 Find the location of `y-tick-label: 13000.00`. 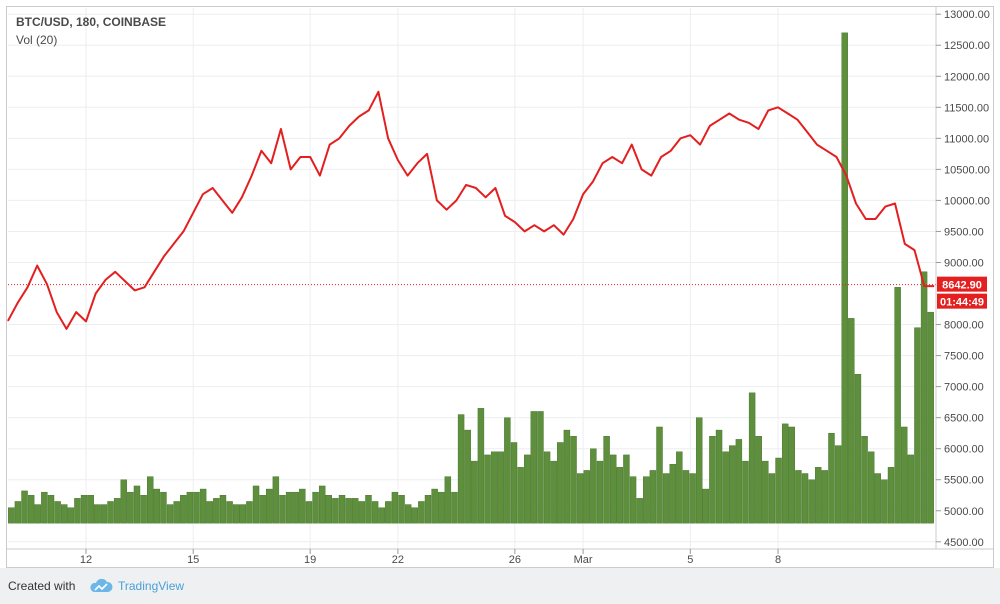

y-tick-label: 13000.00 is located at coordinates (967, 15).